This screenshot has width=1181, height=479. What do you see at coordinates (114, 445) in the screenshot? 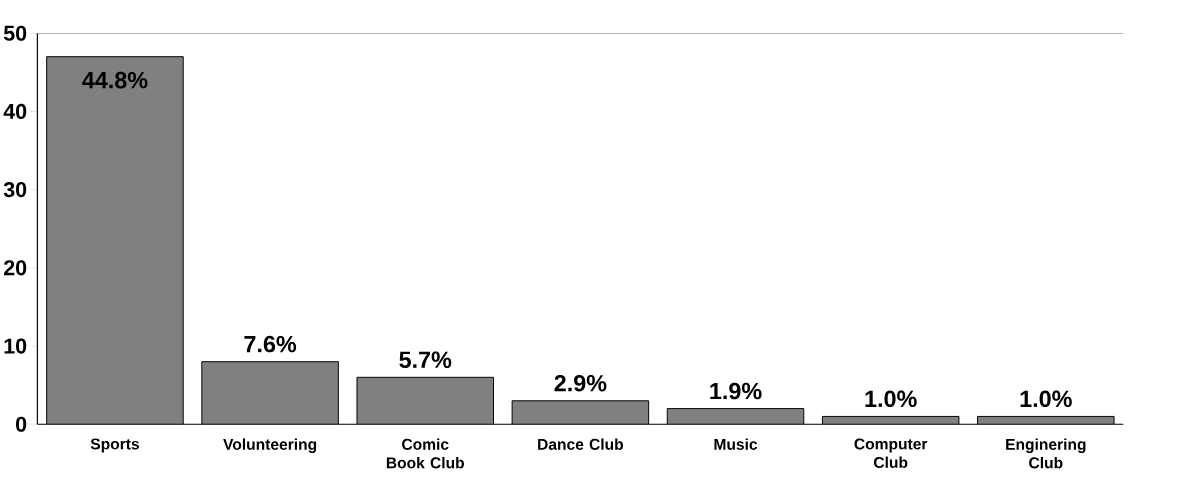
I see `x-tick-label: Sports` at bounding box center [114, 445].